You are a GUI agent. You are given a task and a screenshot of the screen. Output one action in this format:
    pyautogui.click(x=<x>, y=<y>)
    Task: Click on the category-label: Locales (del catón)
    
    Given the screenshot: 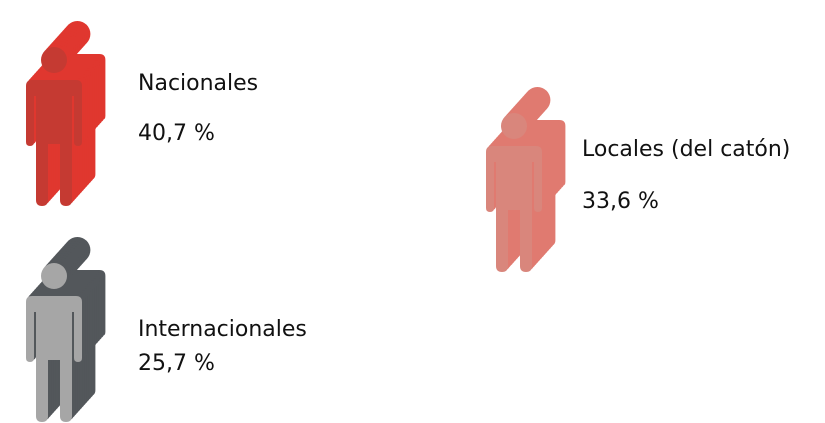 What is the action you would take?
    pyautogui.click(x=686, y=149)
    